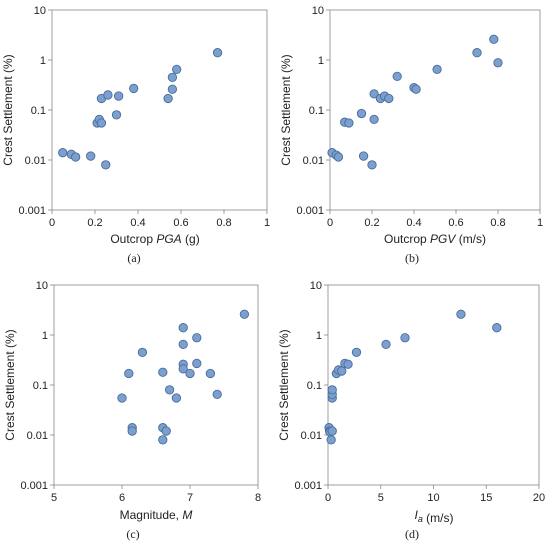 The height and width of the screenshot is (547, 550). What do you see at coordinates (416, 515) in the screenshot?
I see `x-axis-title-part: I` at bounding box center [416, 515].